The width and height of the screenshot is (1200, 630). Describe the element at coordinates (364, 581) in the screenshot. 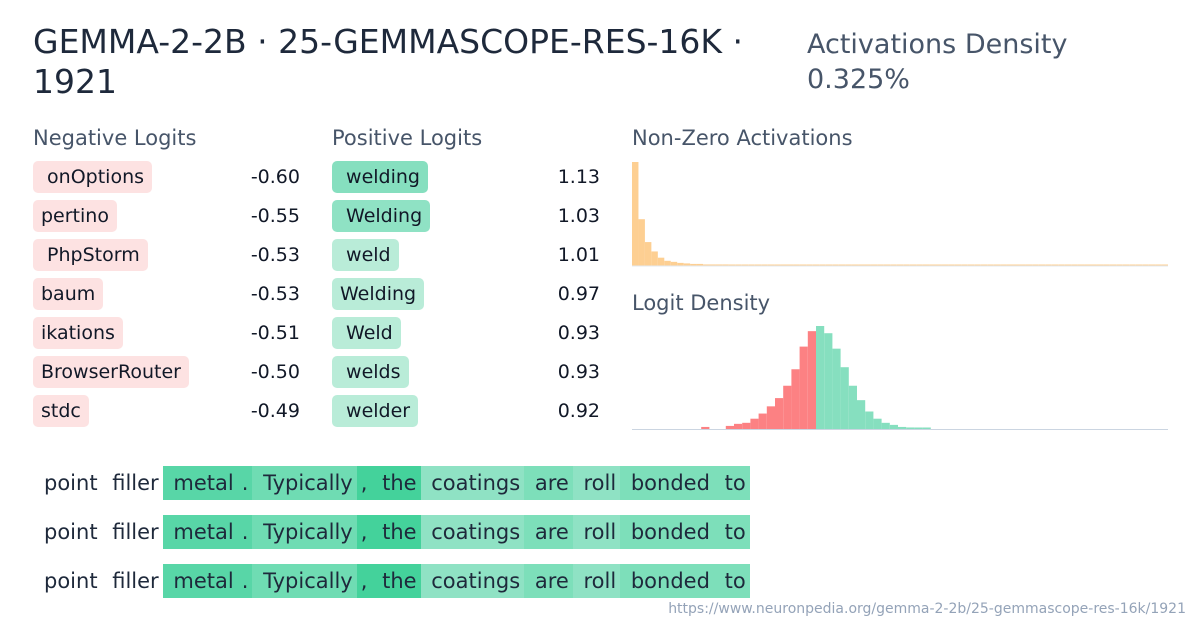

I see `example-token: ,` at that location.